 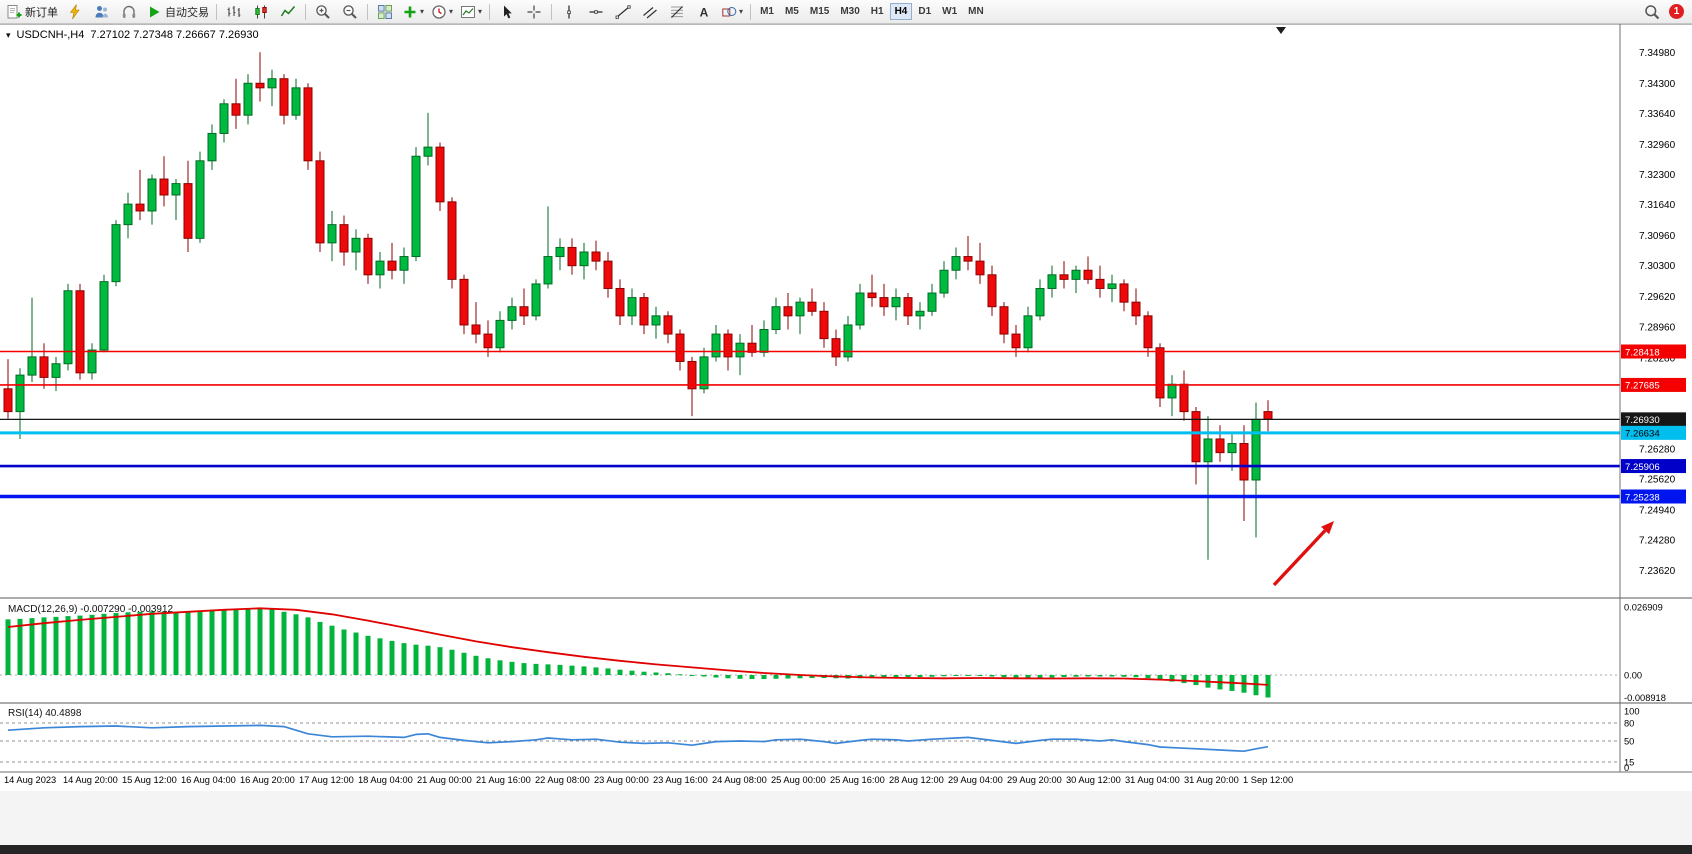 I want to click on channel-icon, so click(x=650, y=12).